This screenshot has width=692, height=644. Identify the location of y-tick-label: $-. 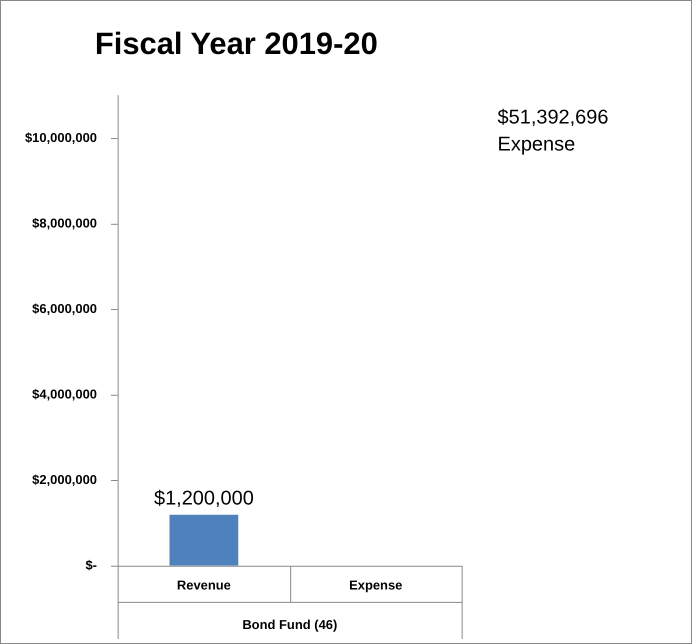
(91, 565).